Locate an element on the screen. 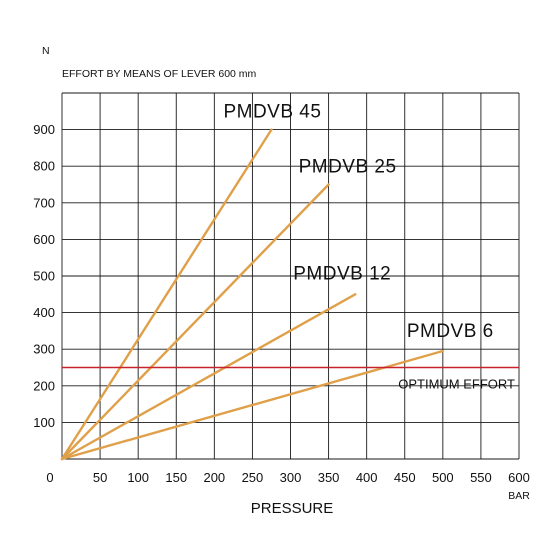 This screenshot has width=560, height=560. x-unit-label: BAR is located at coordinates (519, 496).